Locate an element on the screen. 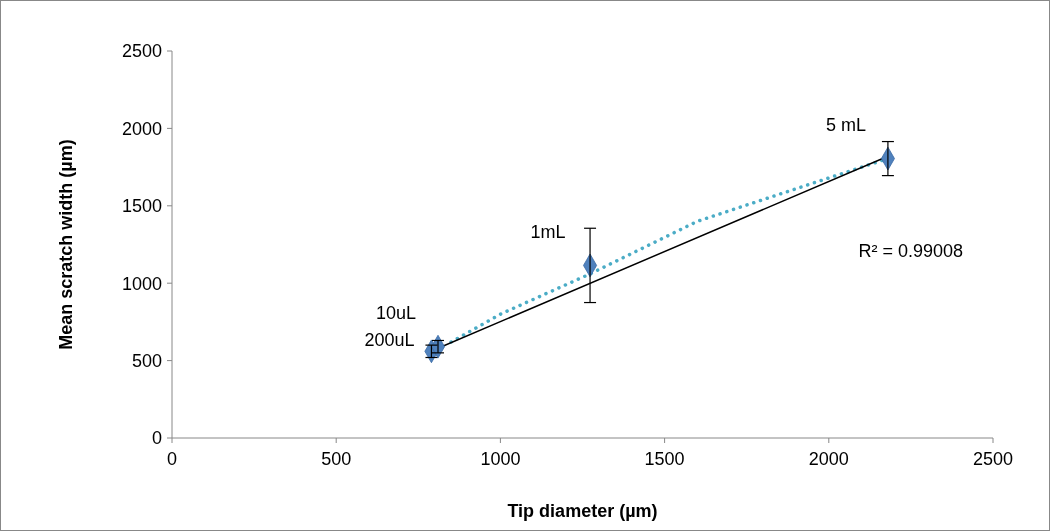 This screenshot has width=1050, height=531. y-tick-label: 1000 is located at coordinates (141, 283).